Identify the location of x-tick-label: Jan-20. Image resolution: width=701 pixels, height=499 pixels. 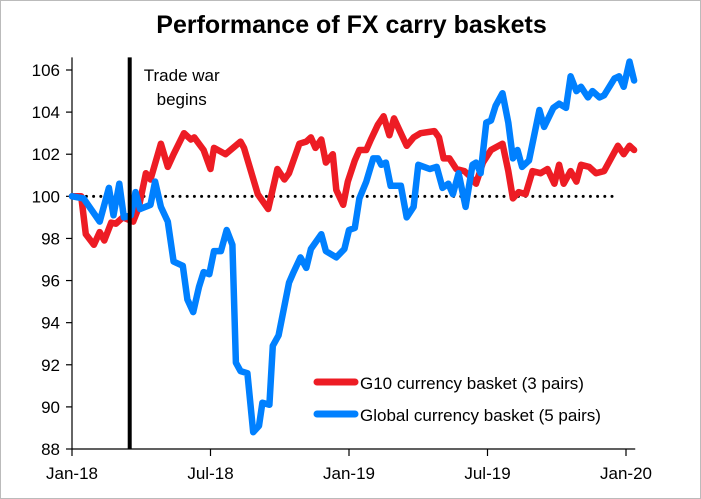
(626, 473).